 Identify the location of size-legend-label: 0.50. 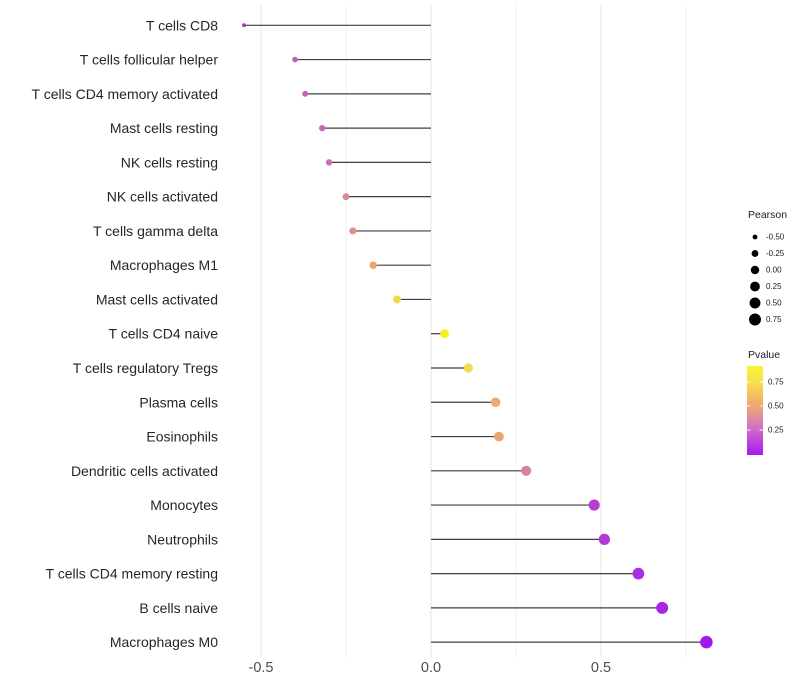
(774, 303).